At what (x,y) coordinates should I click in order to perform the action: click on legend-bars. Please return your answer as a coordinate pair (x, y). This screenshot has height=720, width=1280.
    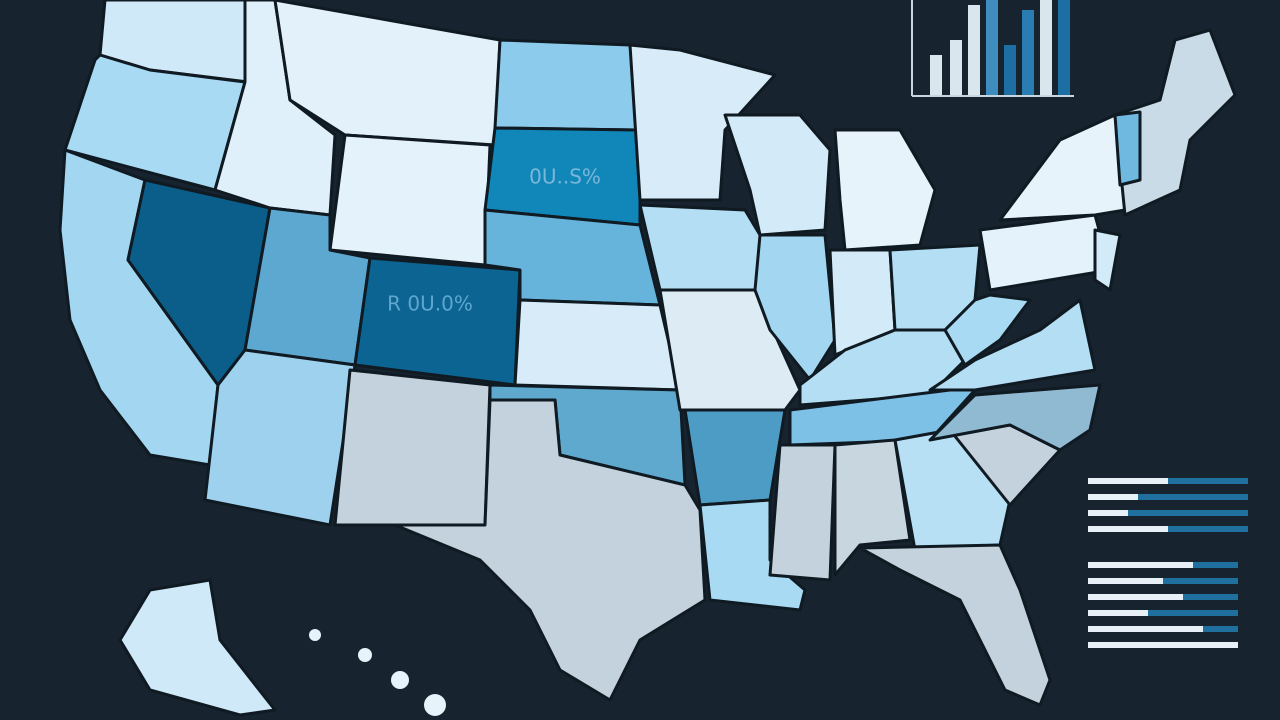
    Looking at the image, I should click on (1168, 563).